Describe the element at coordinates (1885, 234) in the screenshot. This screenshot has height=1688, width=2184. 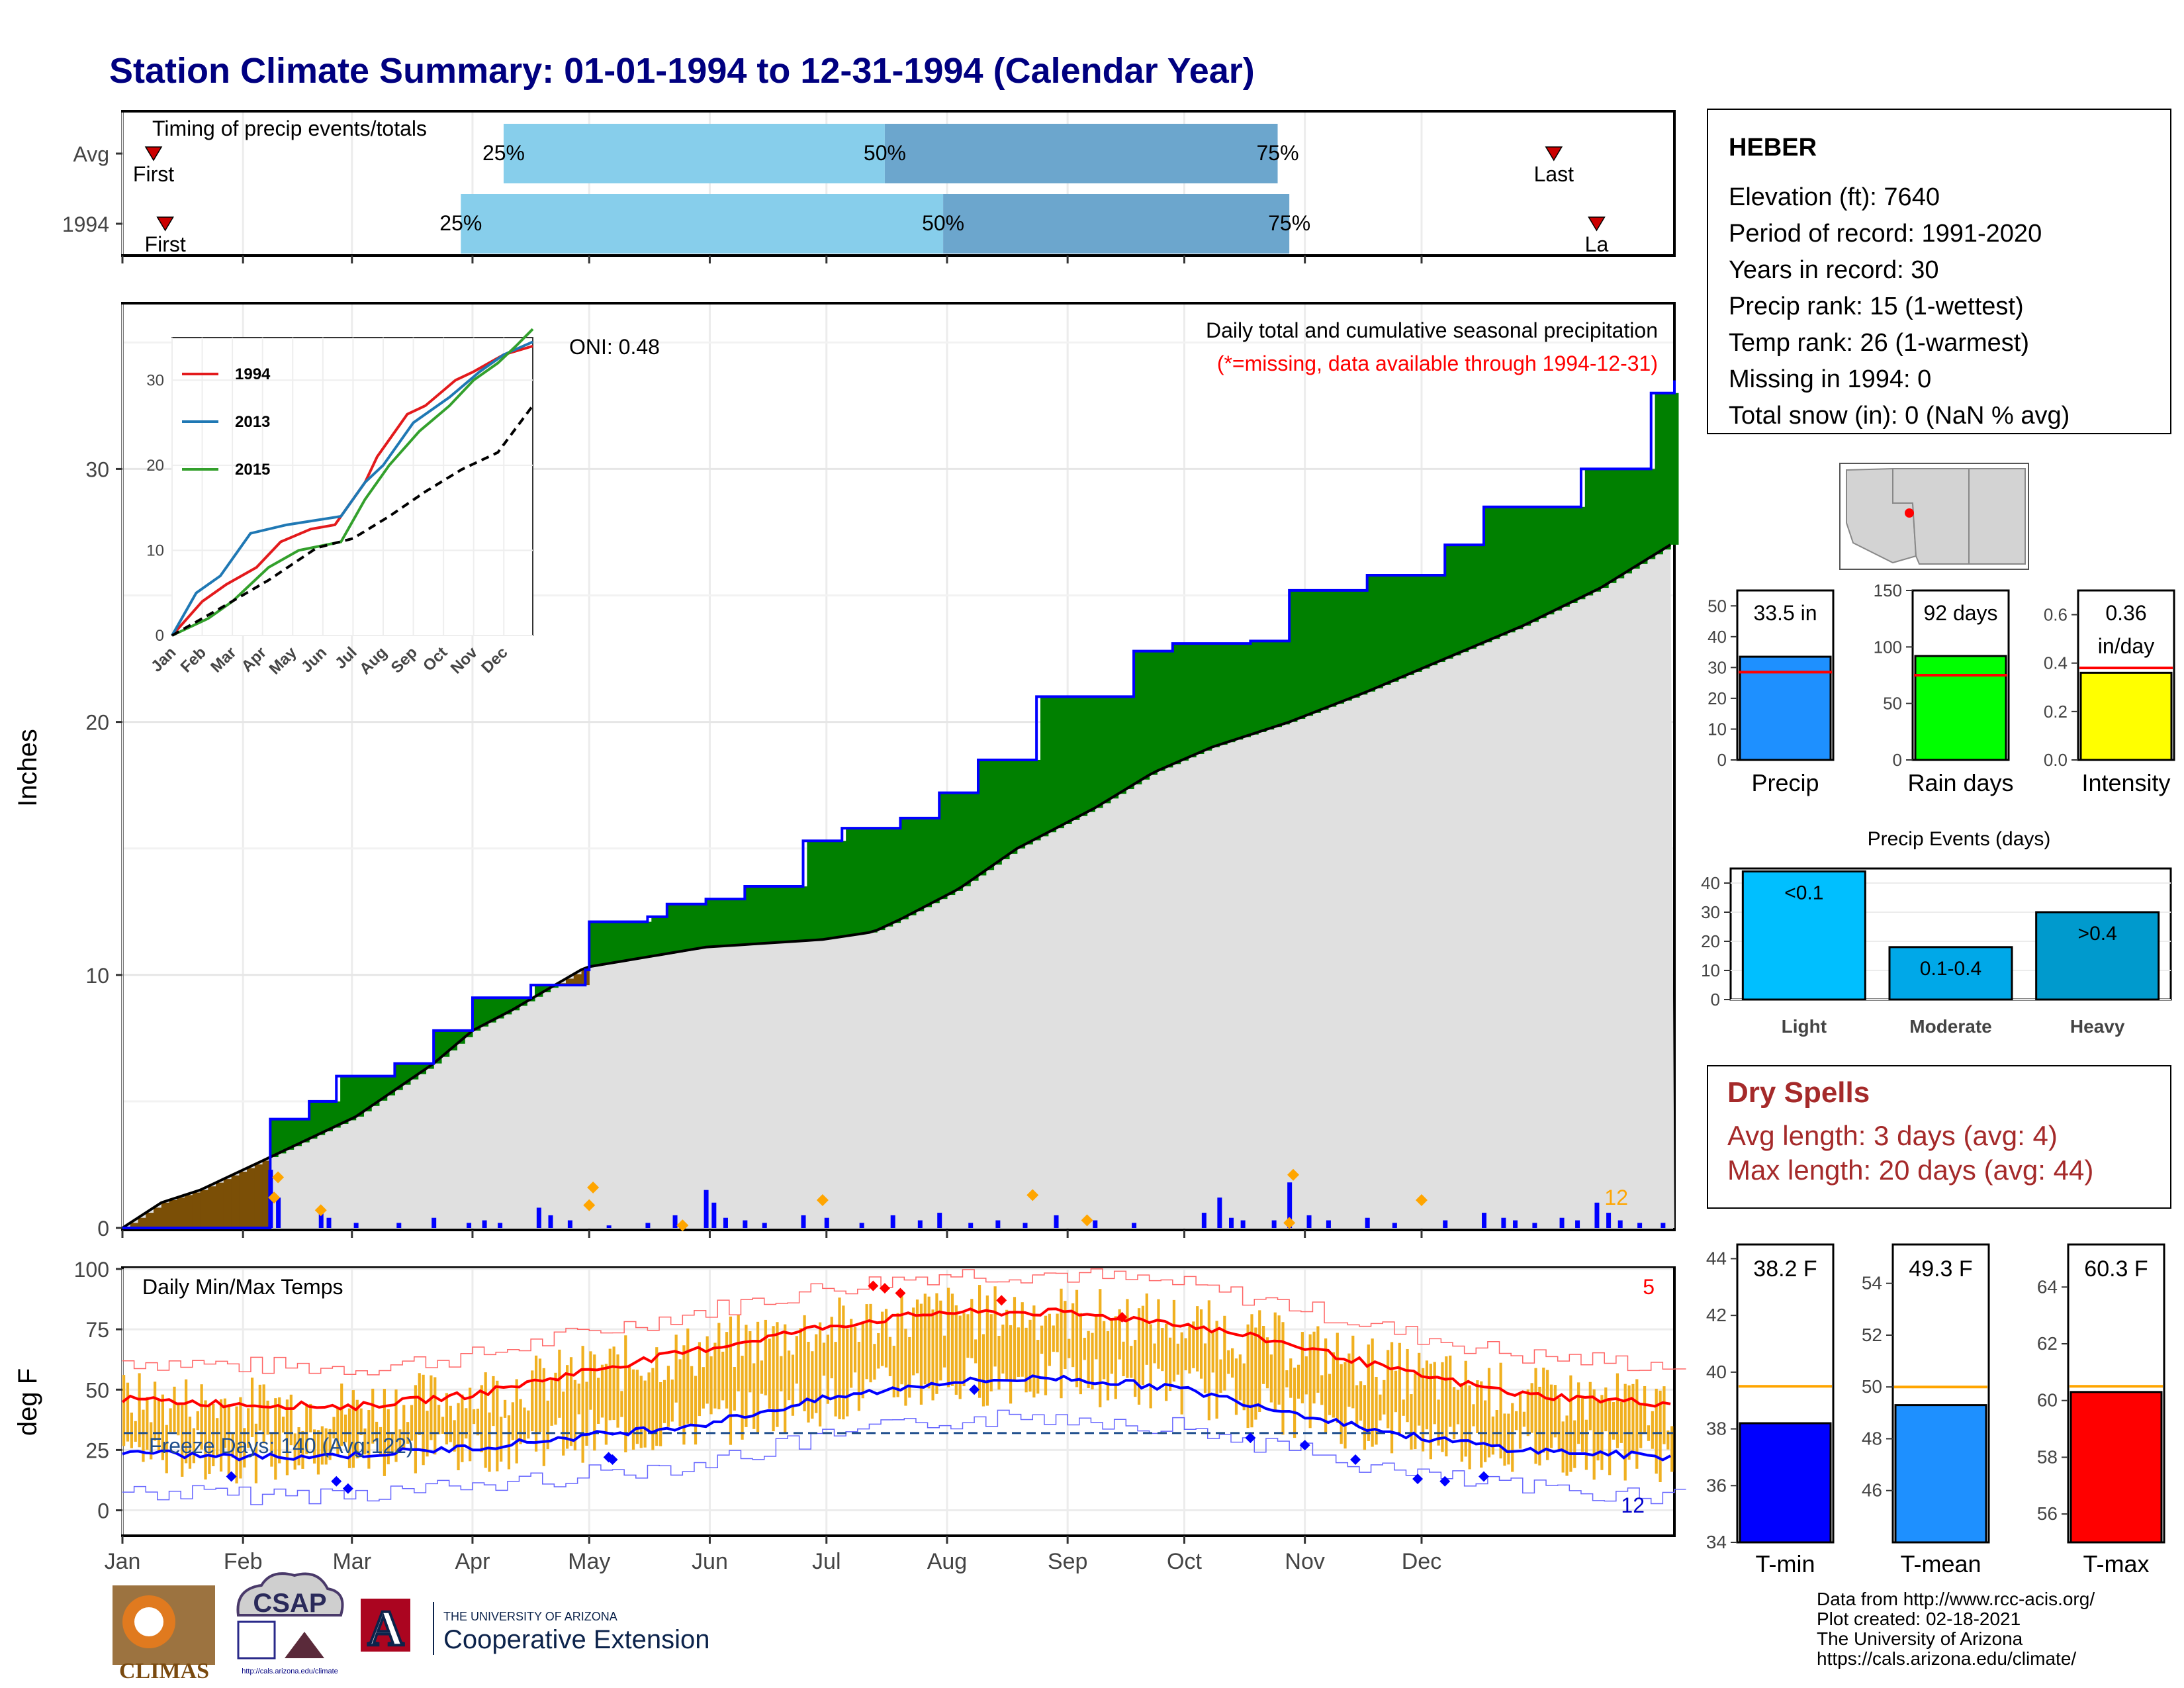
I see `station-info-line: Period of record: 1991-2020` at that location.